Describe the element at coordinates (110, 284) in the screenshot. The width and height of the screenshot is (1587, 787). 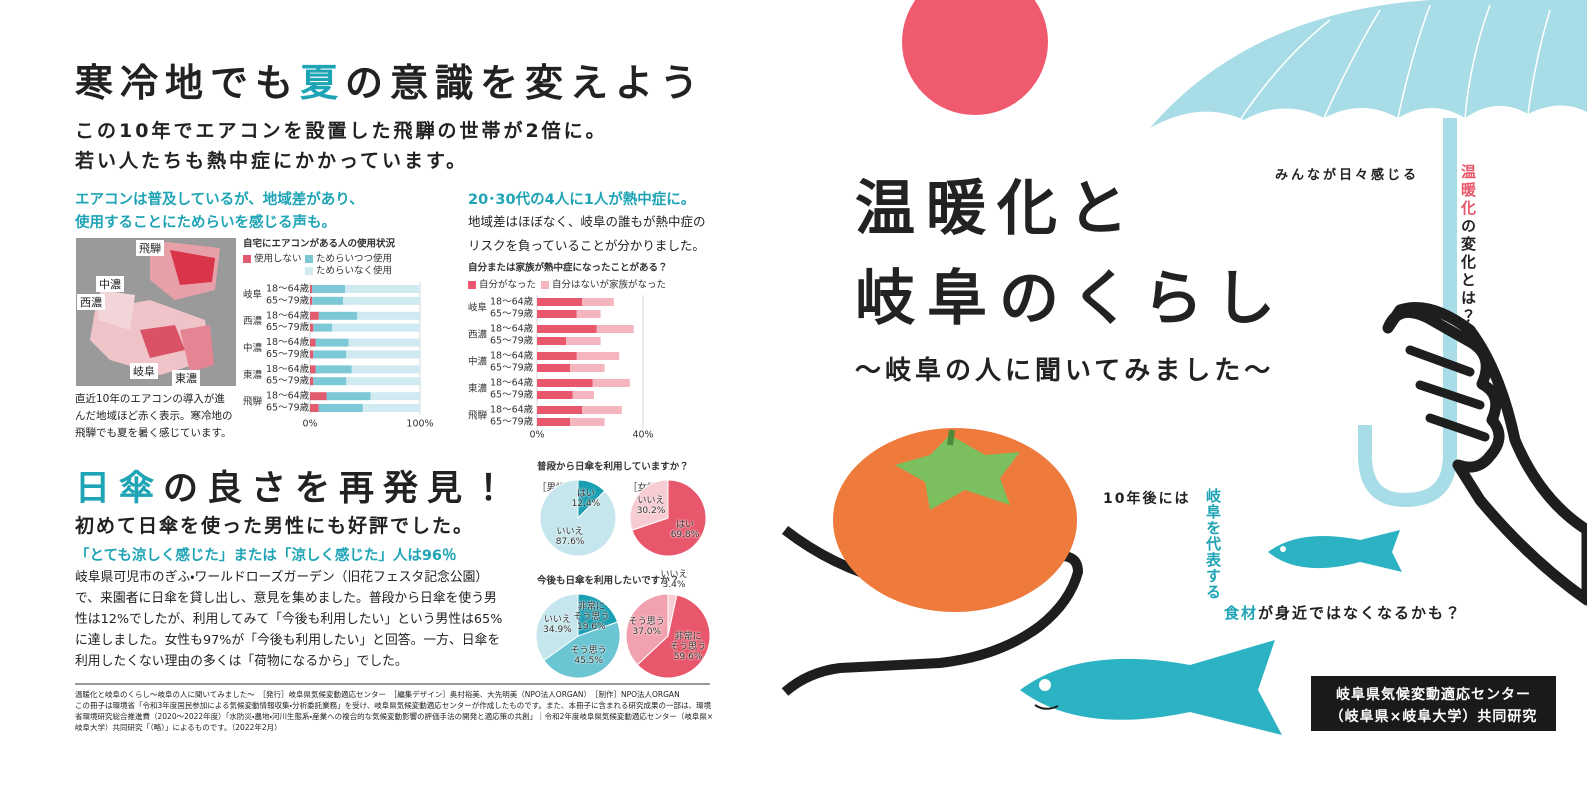
I see `map-label: 中濃` at that location.